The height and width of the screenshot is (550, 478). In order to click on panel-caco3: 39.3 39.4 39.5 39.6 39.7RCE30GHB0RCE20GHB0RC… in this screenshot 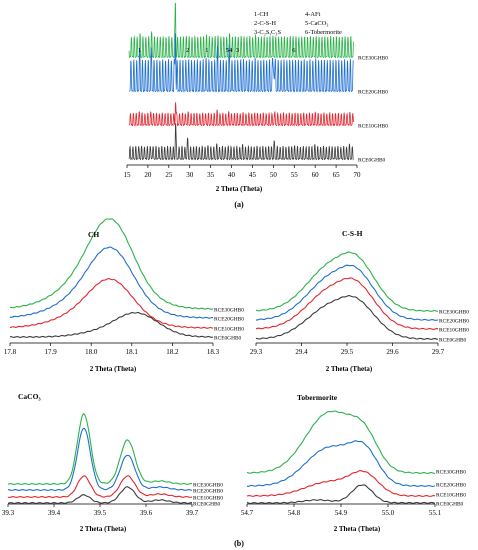, I will do `click(112, 465)`.